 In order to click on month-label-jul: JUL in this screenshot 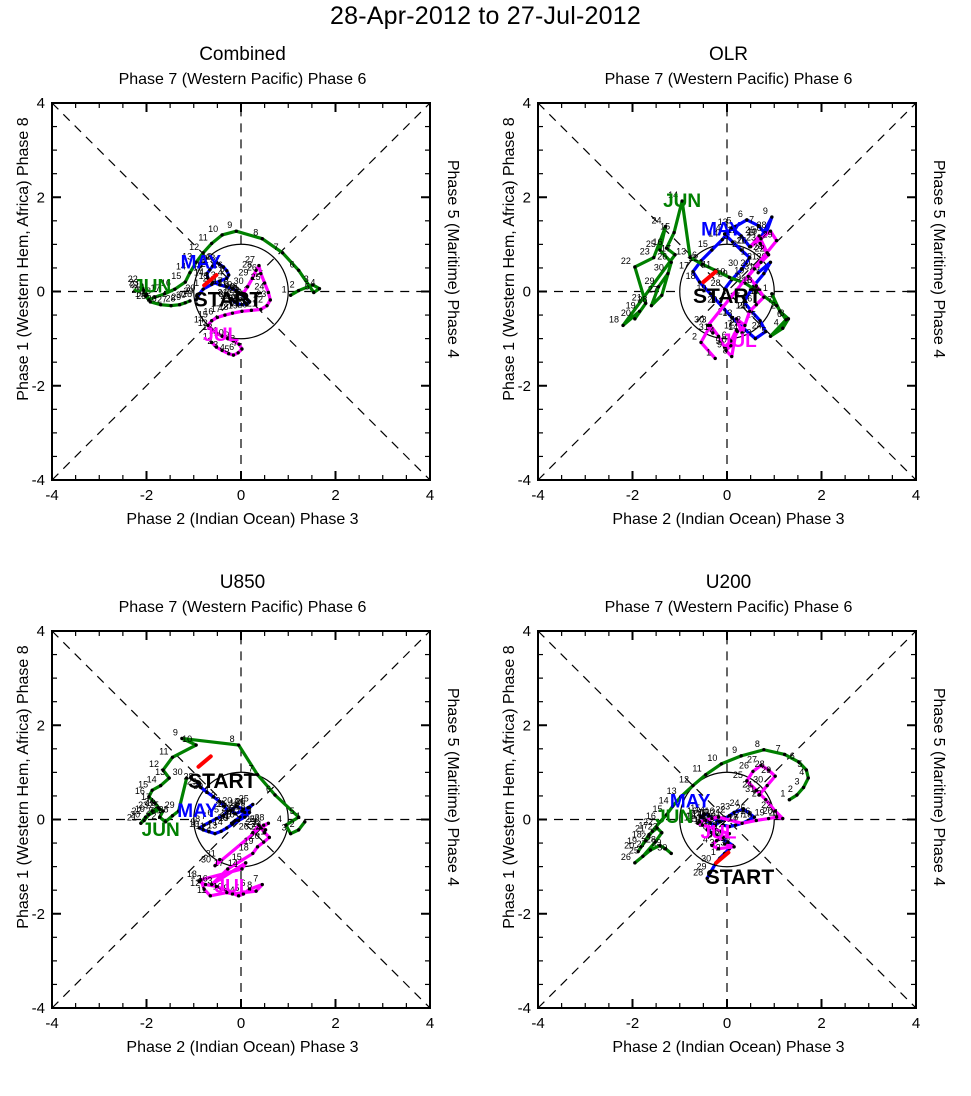, I will do `click(739, 341)`.